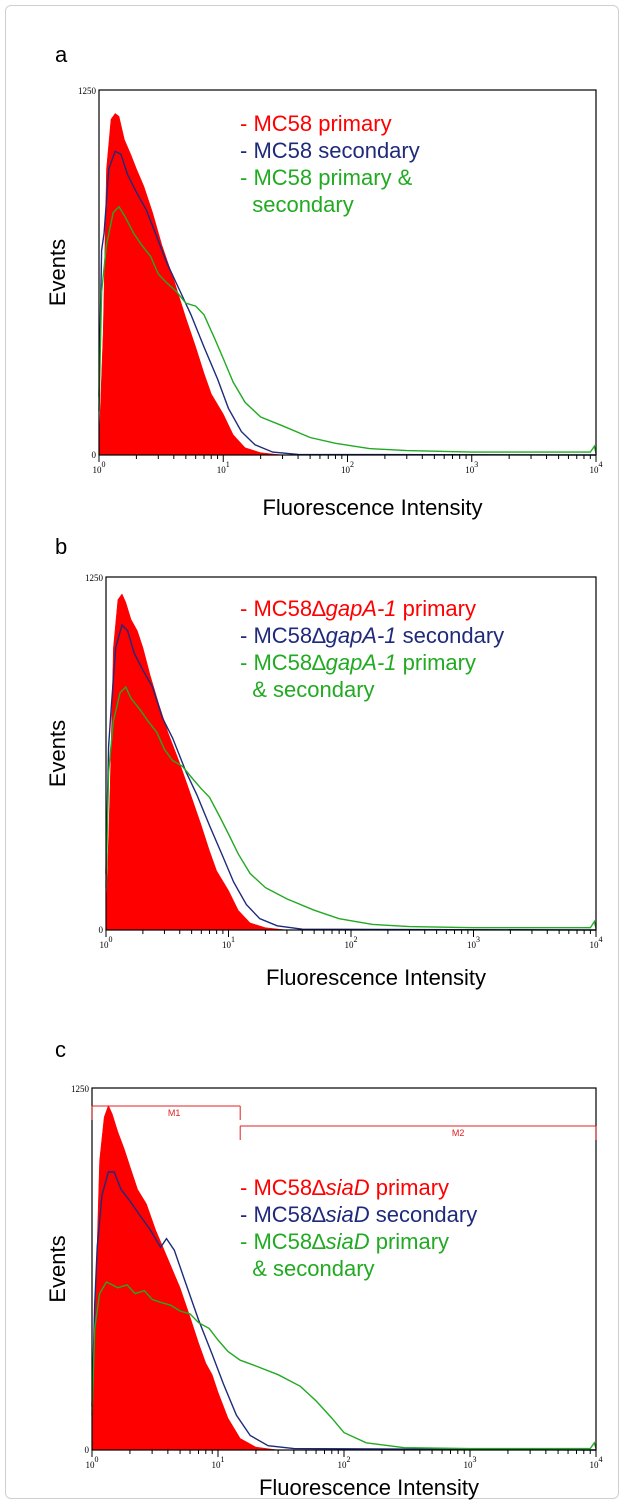 The image size is (625, 1503). What do you see at coordinates (61, 546) in the screenshot?
I see `panel-letter: b` at bounding box center [61, 546].